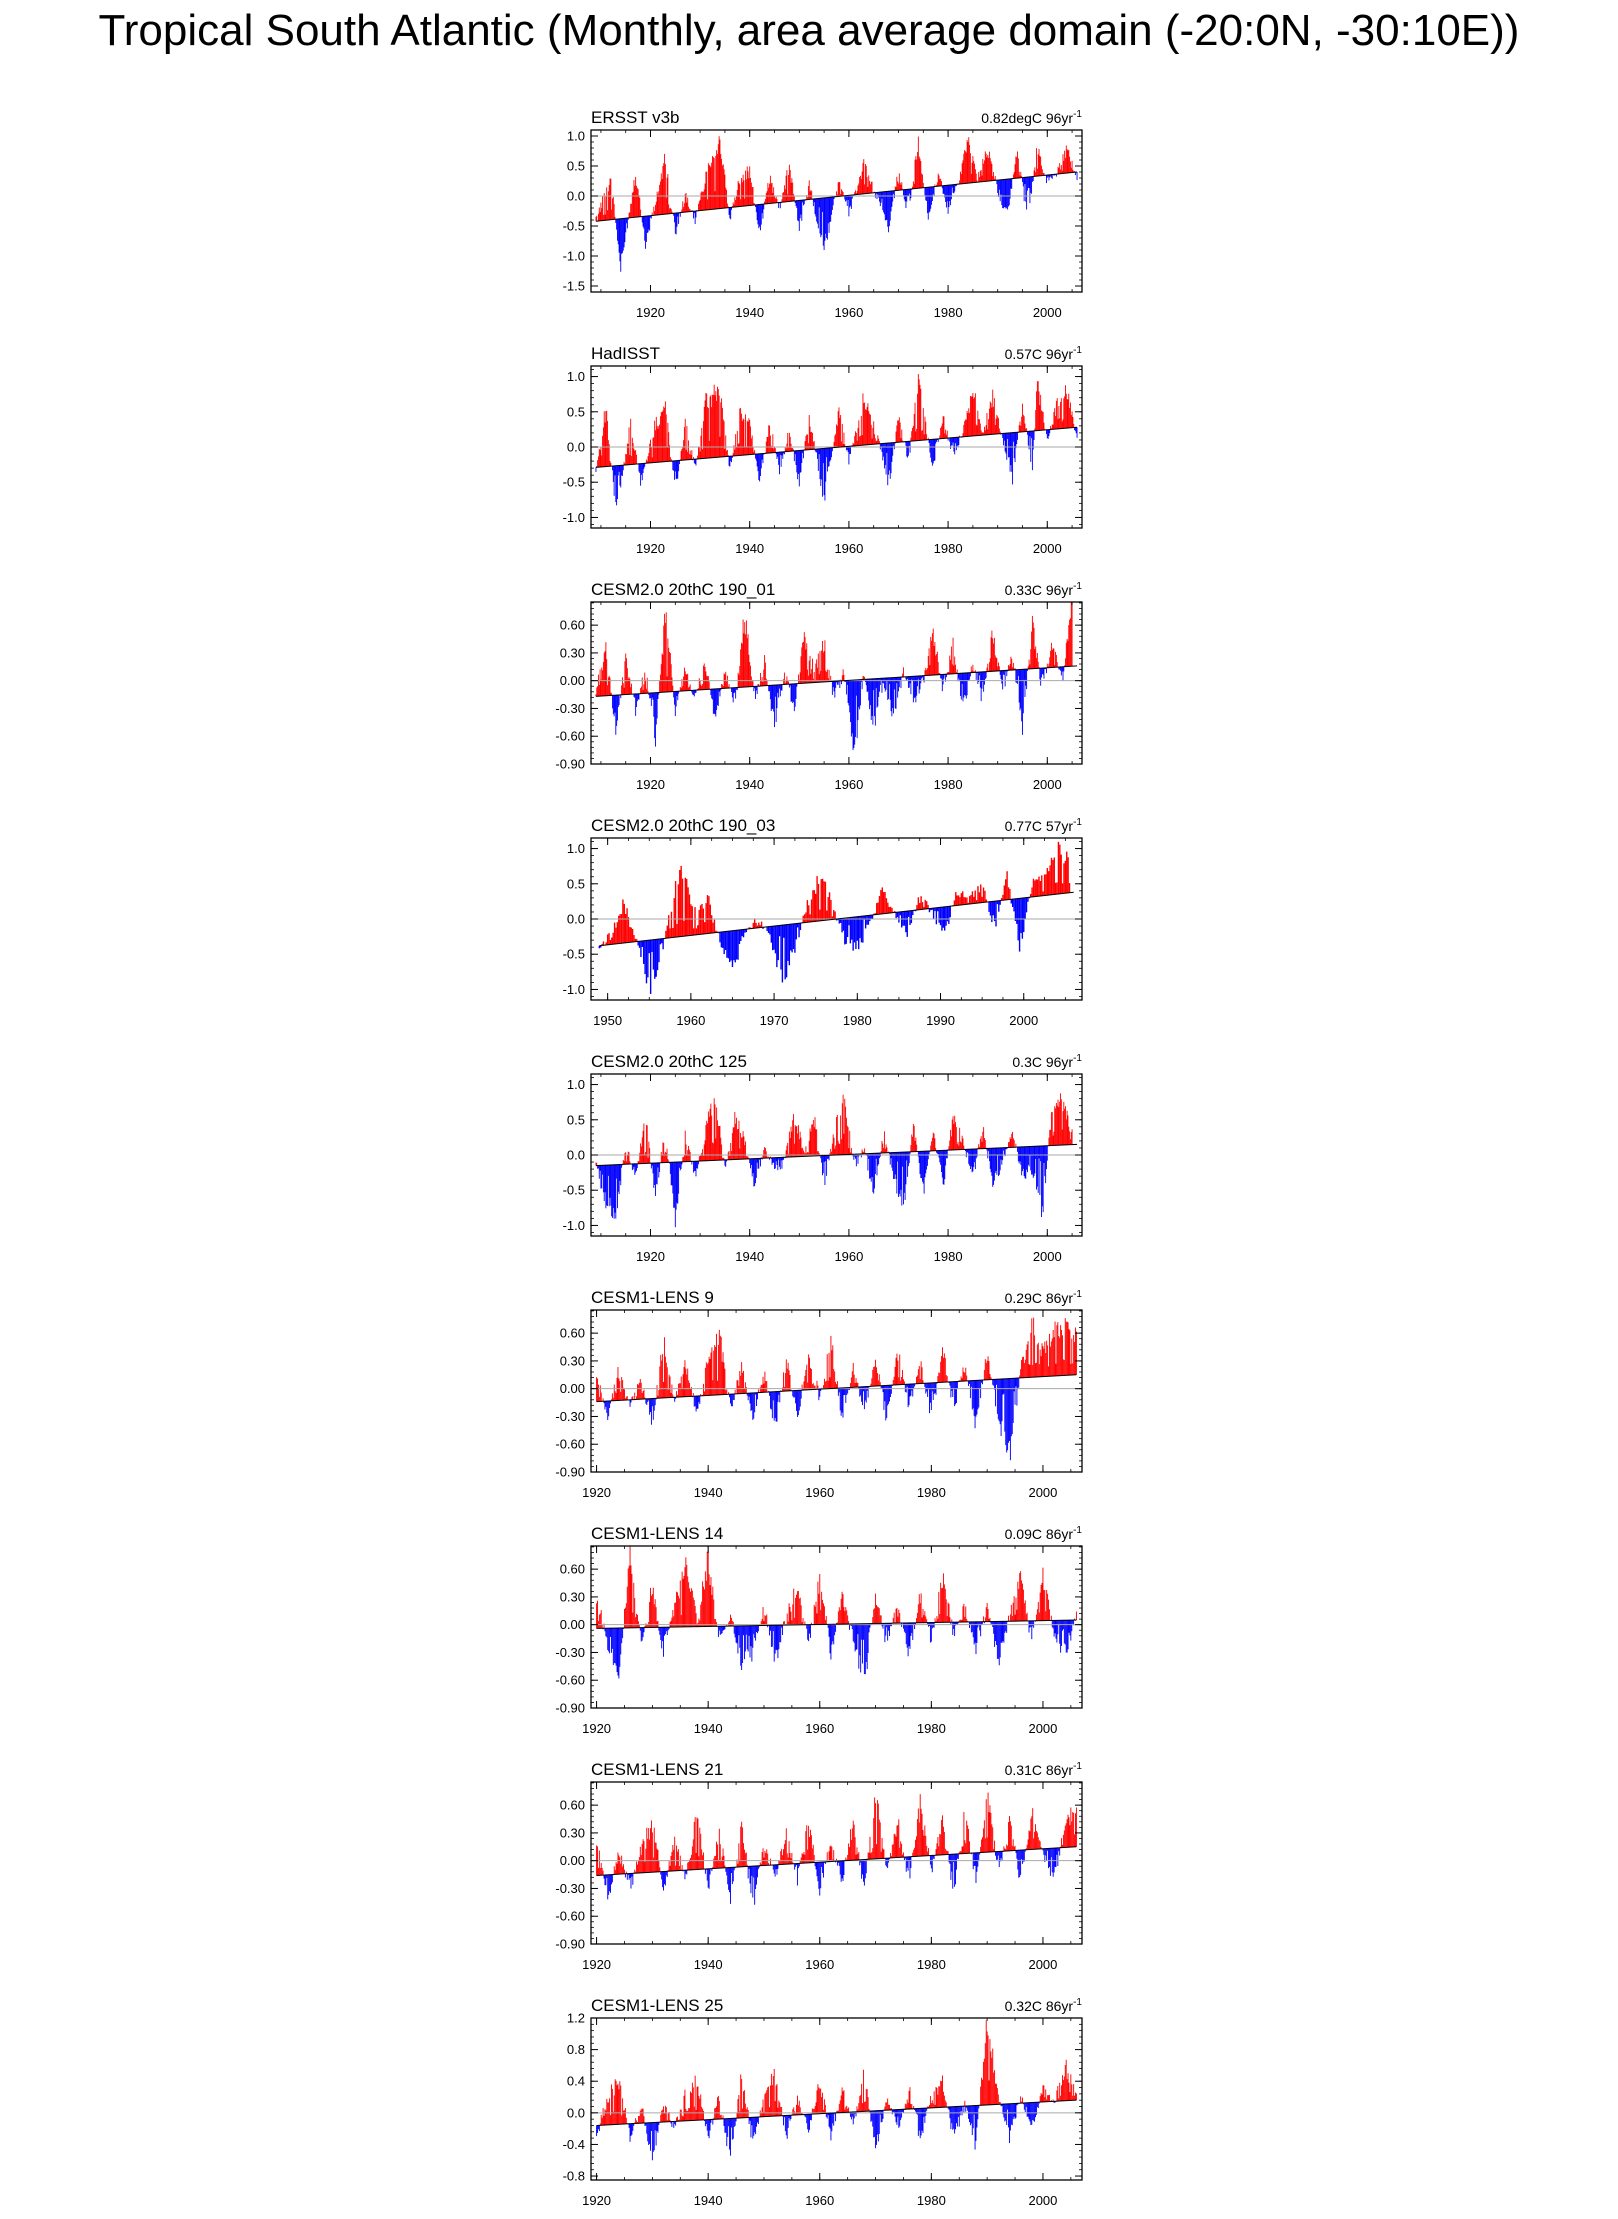 This screenshot has height=2219, width=1618. I want to click on y-tick-label: 0.00, so click(572, 1388).